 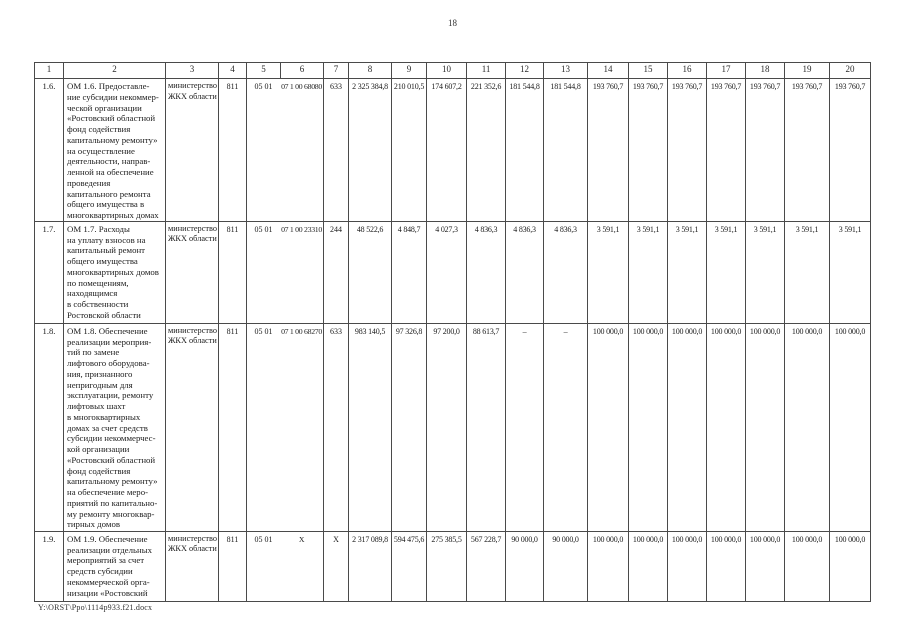 What do you see at coordinates (486, 150) in the screenshot?
I see `amount-cell: 221 352,6` at bounding box center [486, 150].